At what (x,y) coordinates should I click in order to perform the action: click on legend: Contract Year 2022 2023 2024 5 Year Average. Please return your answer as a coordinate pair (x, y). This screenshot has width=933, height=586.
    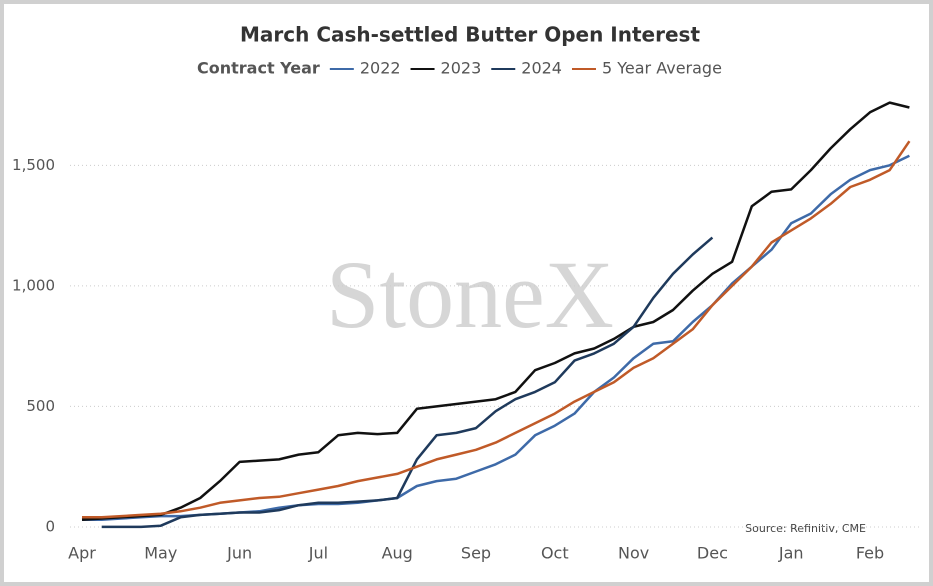
    Looking at the image, I should click on (459, 68).